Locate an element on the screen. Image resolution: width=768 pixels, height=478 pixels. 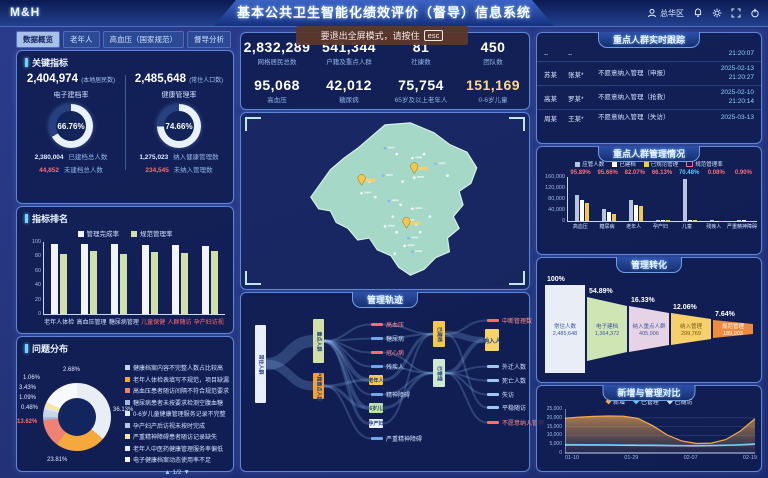
ranking-legend-item-2: 规范管理率 is located at coordinates (152, 233).